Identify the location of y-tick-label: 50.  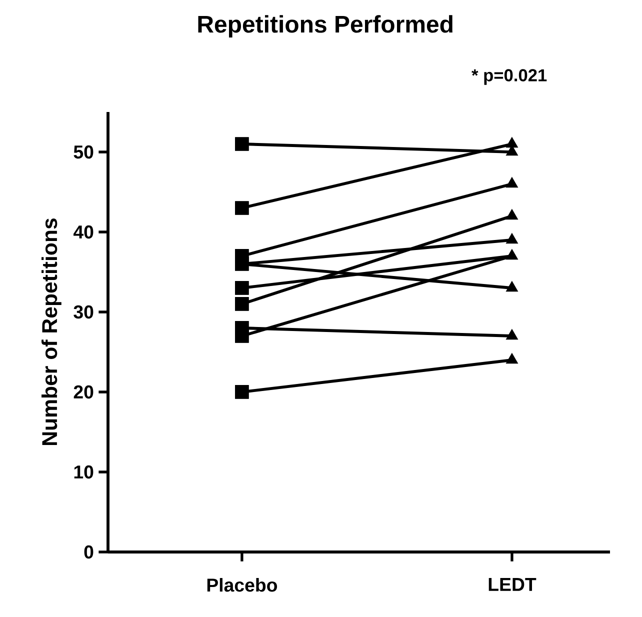
(84, 152).